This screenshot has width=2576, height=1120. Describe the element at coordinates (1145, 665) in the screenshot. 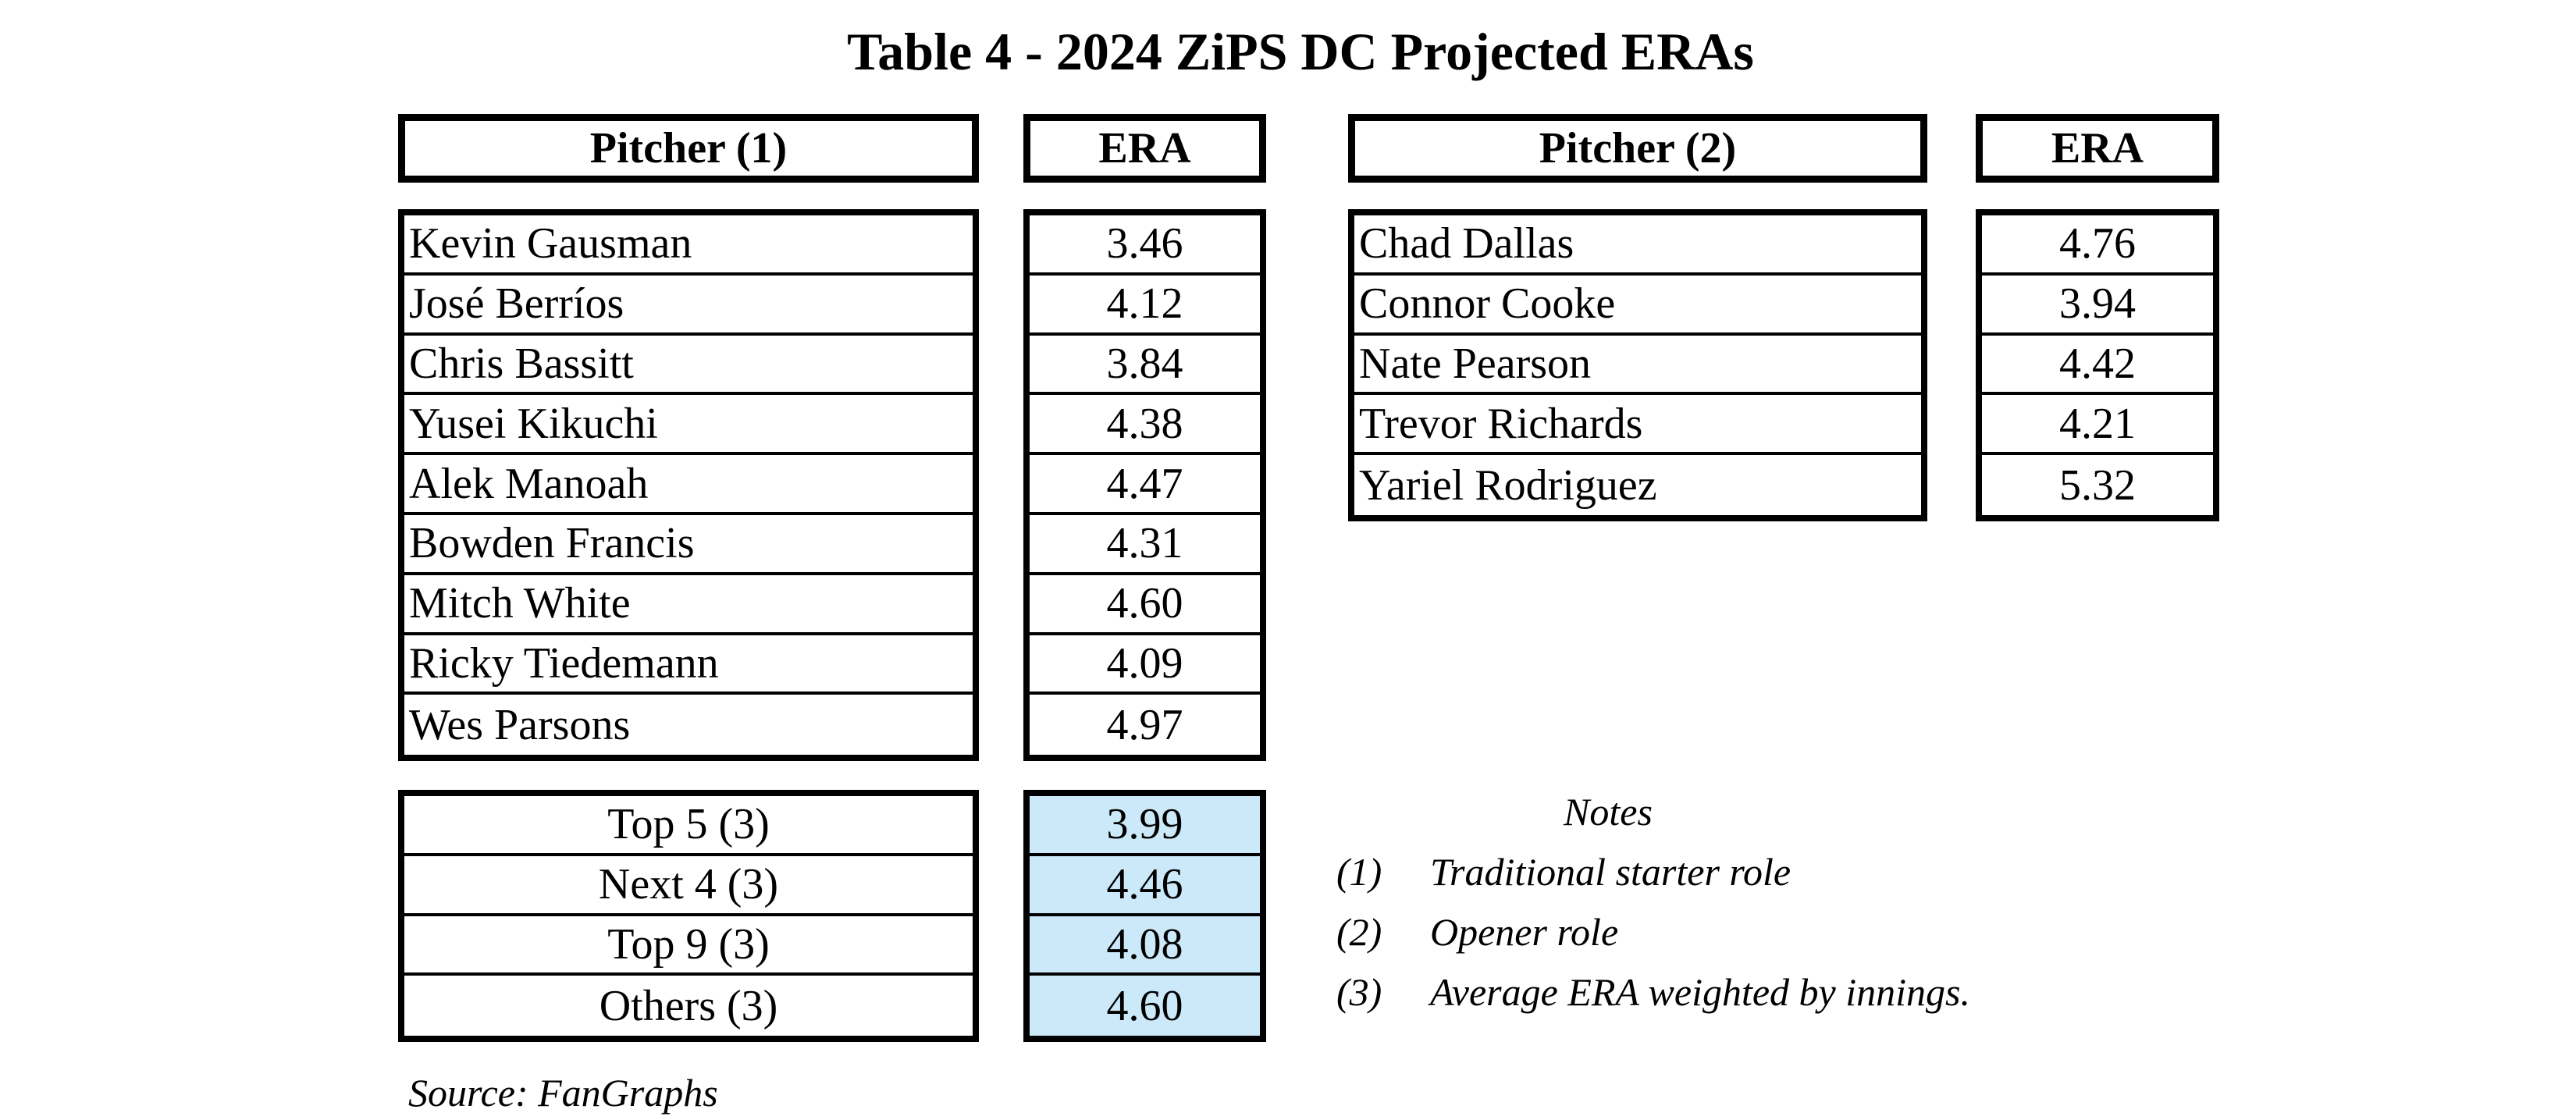

I see `era-value-cell: 4.09` at that location.